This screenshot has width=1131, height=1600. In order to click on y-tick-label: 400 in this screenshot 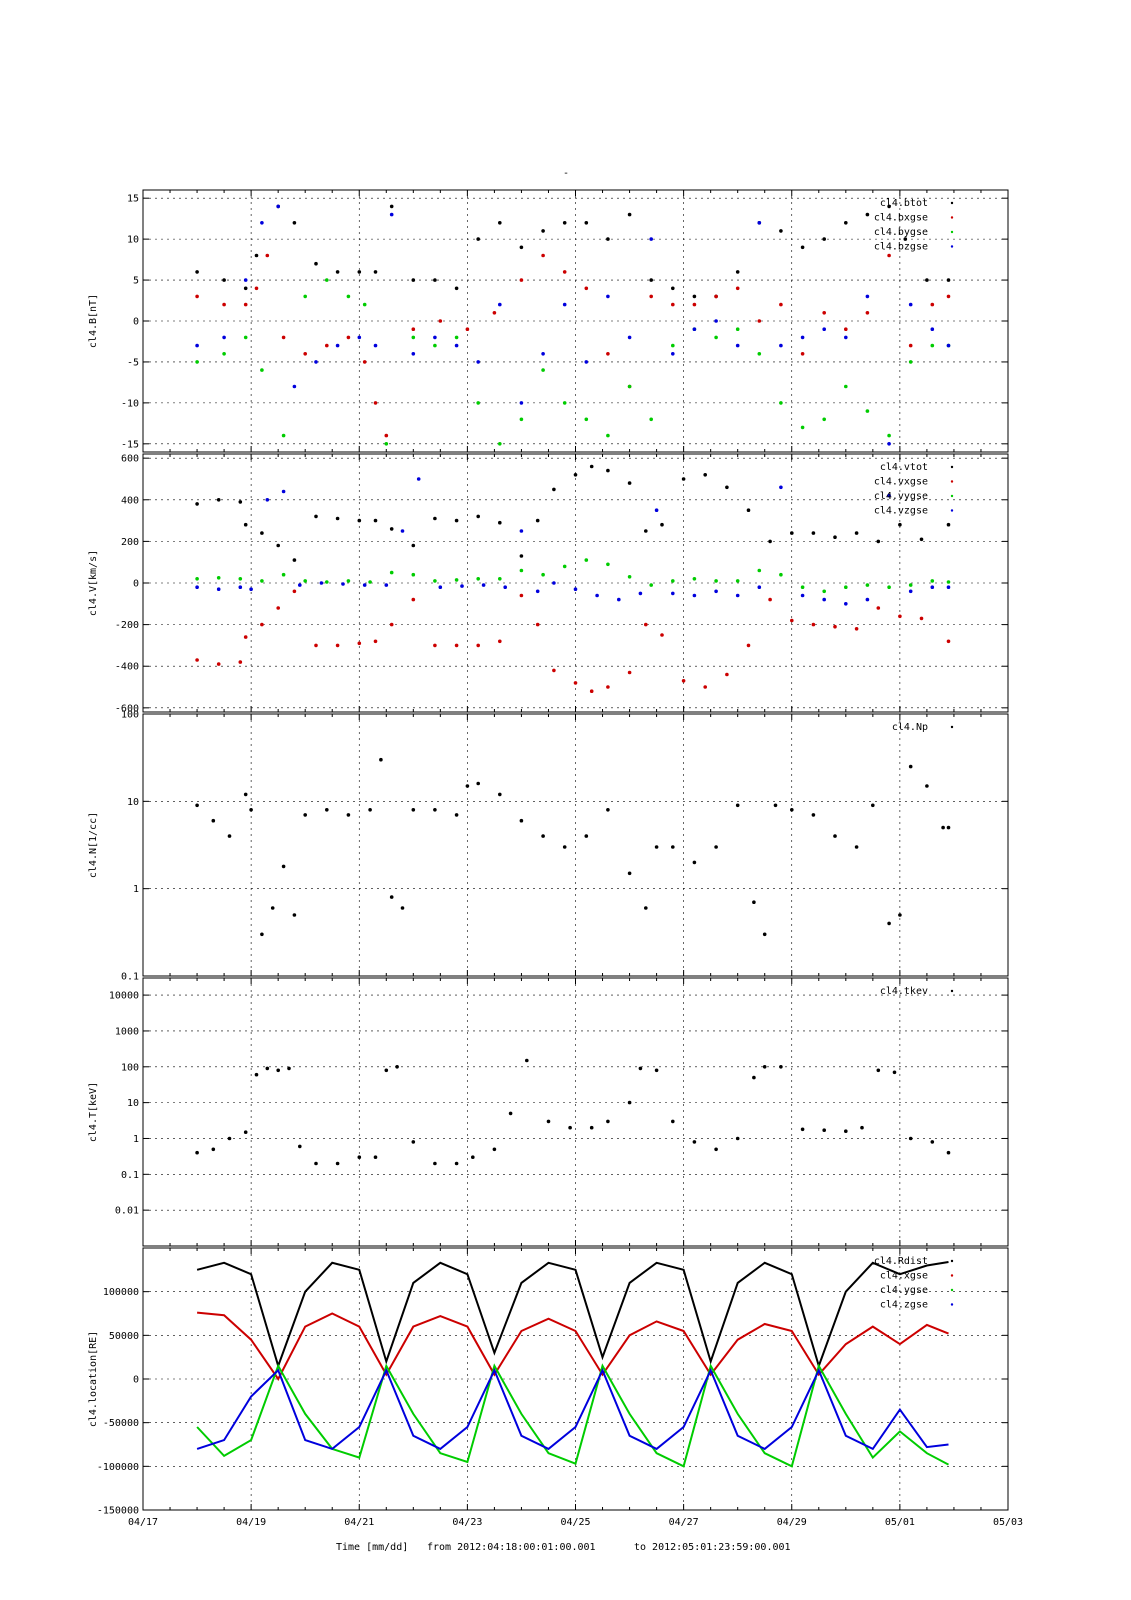, I will do `click(130, 500)`.